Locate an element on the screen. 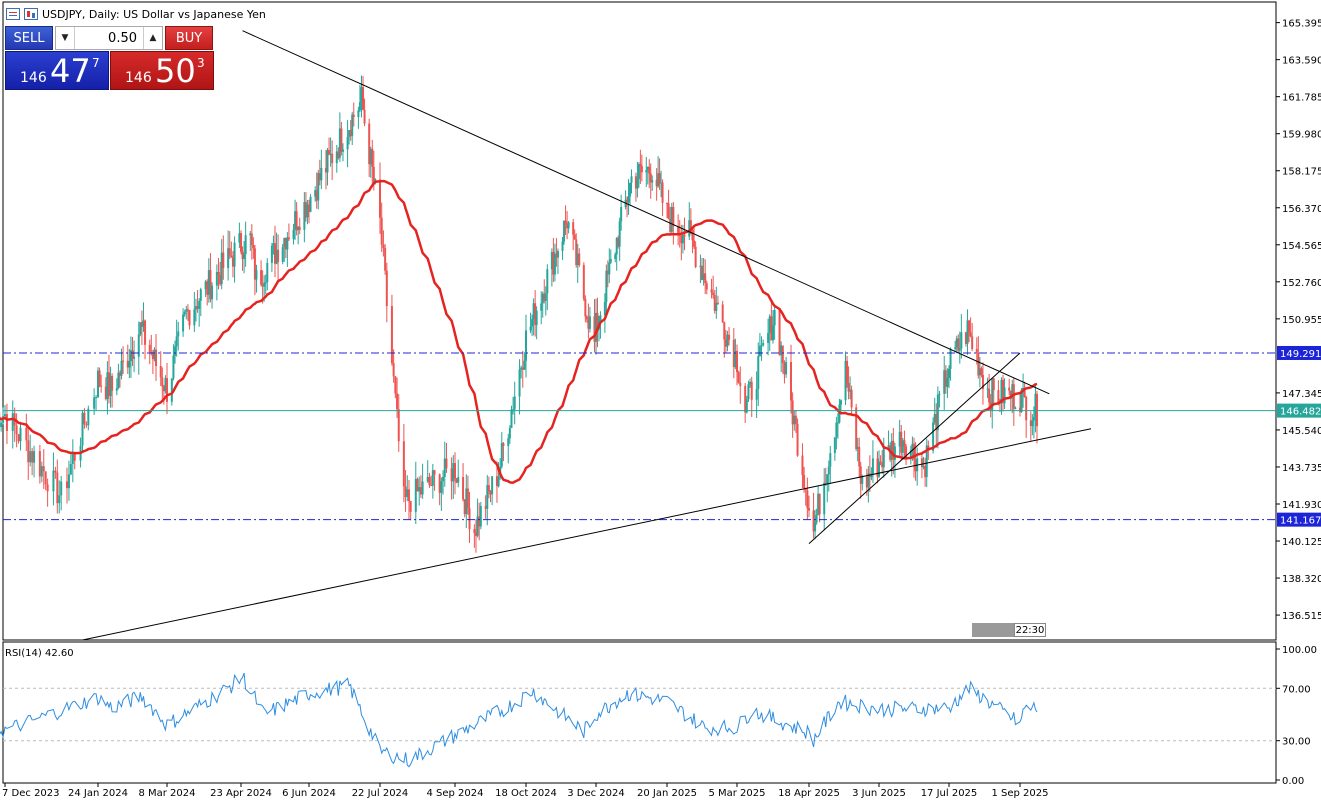 This screenshot has width=1321, height=805. price-axis-label: 158.175 is located at coordinates (1301, 172).